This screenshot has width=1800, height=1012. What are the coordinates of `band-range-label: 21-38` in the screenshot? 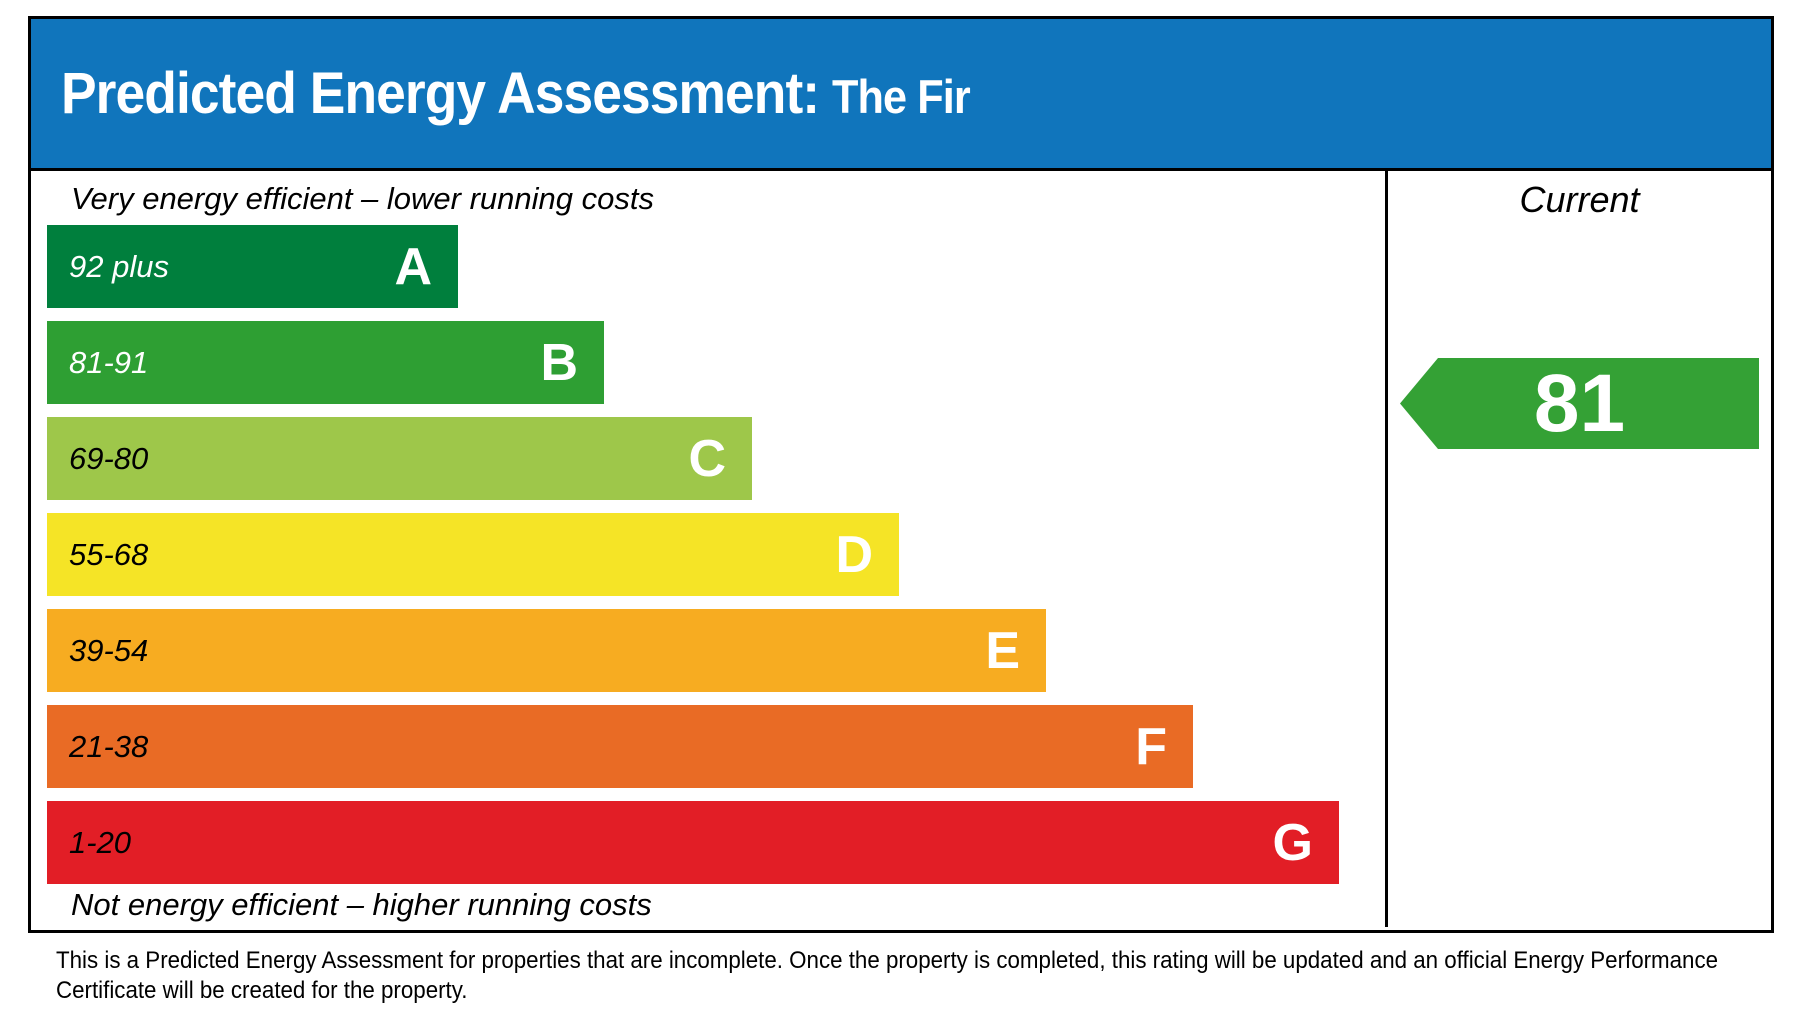 It's located at (109, 746).